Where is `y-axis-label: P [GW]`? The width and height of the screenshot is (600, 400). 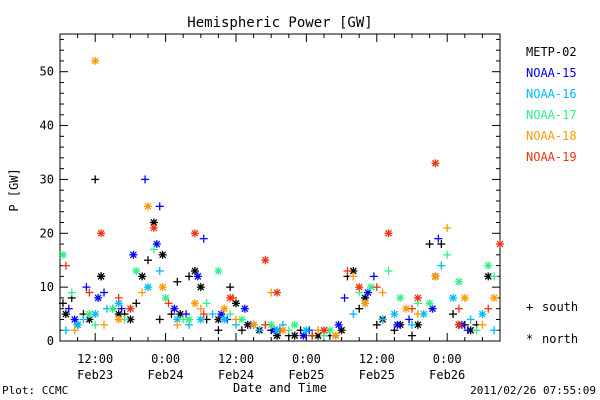
y-axis-label: P [GW] is located at coordinates (14, 189).